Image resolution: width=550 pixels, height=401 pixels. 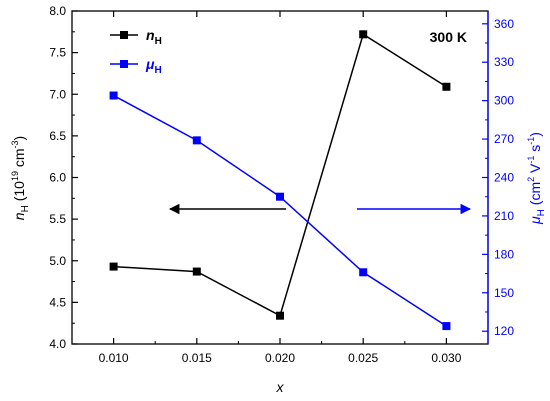 What do you see at coordinates (446, 358) in the screenshot?
I see `x-tick-label: 0.030` at bounding box center [446, 358].